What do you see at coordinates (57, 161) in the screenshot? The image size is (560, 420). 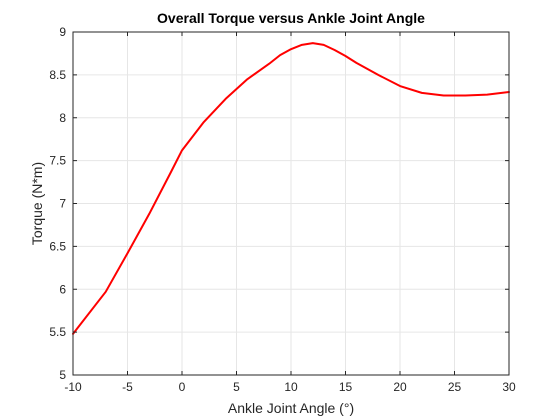 I see `y-tick-label: 7.5` at bounding box center [57, 161].